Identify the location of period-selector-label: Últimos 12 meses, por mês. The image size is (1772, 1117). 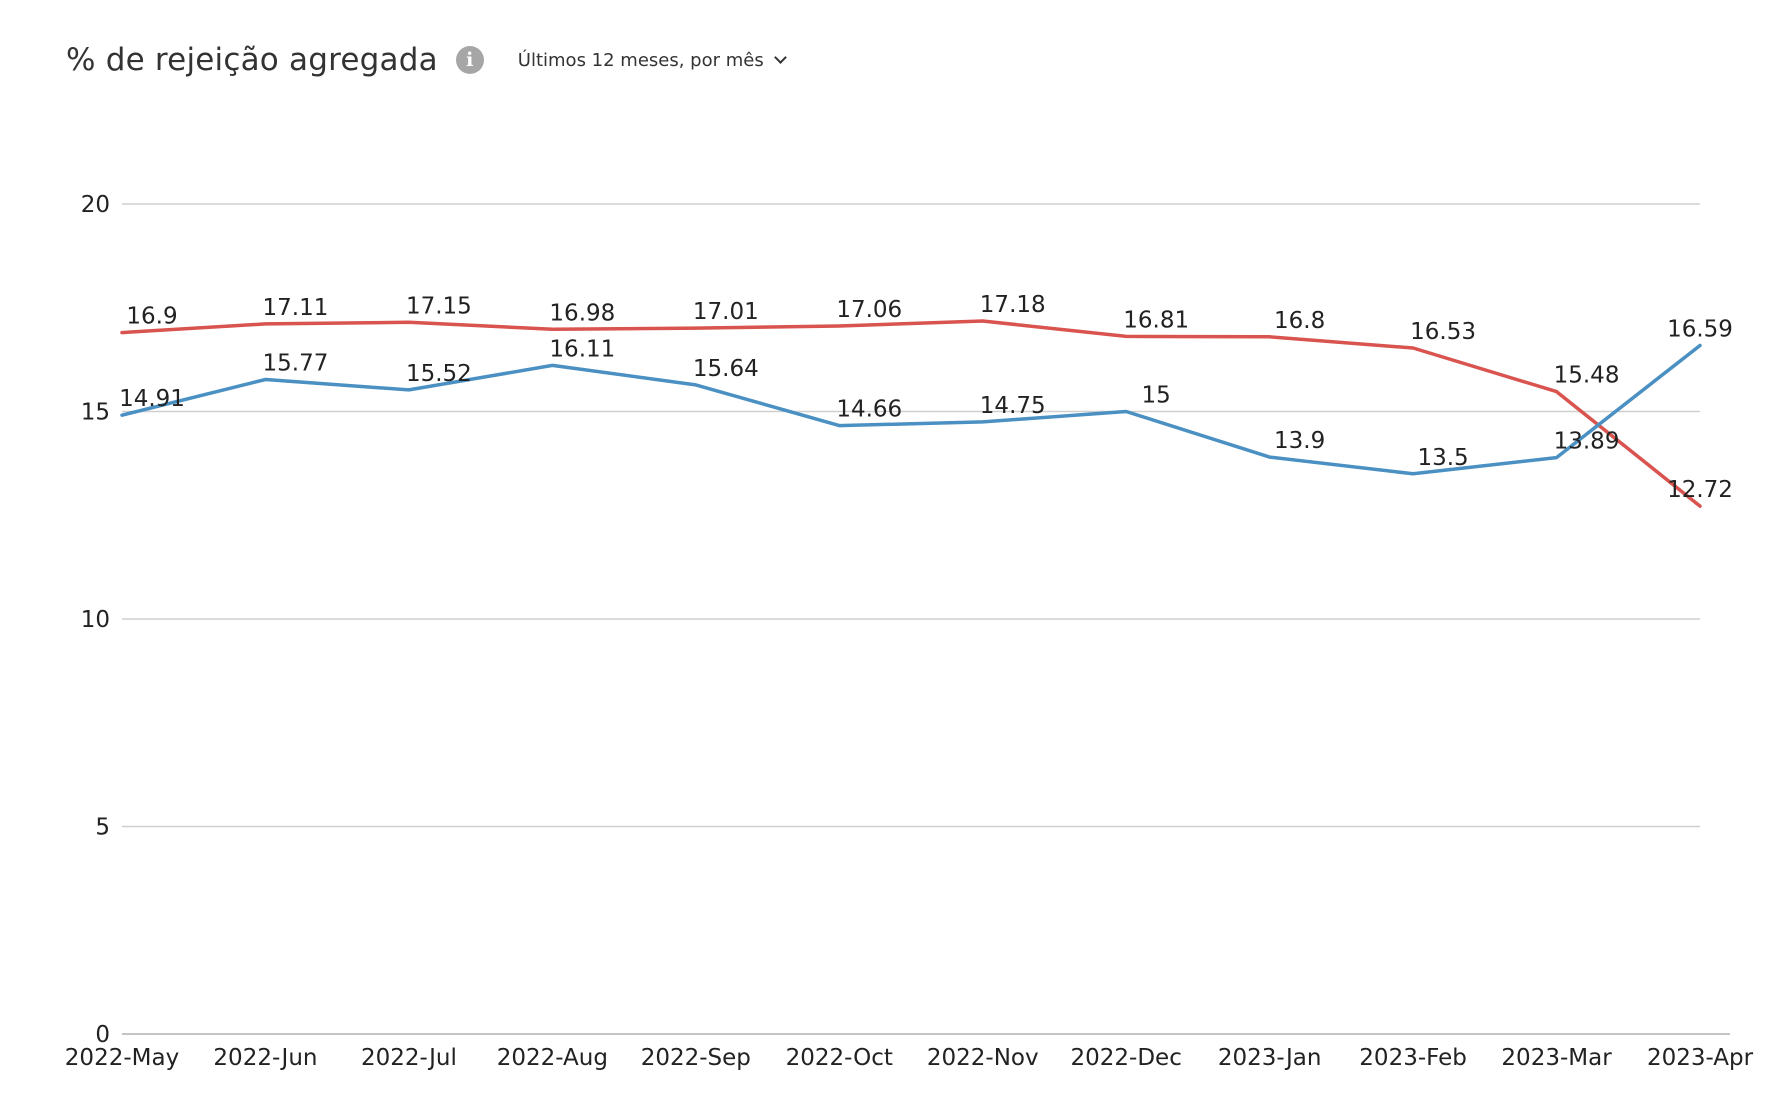
(640, 60).